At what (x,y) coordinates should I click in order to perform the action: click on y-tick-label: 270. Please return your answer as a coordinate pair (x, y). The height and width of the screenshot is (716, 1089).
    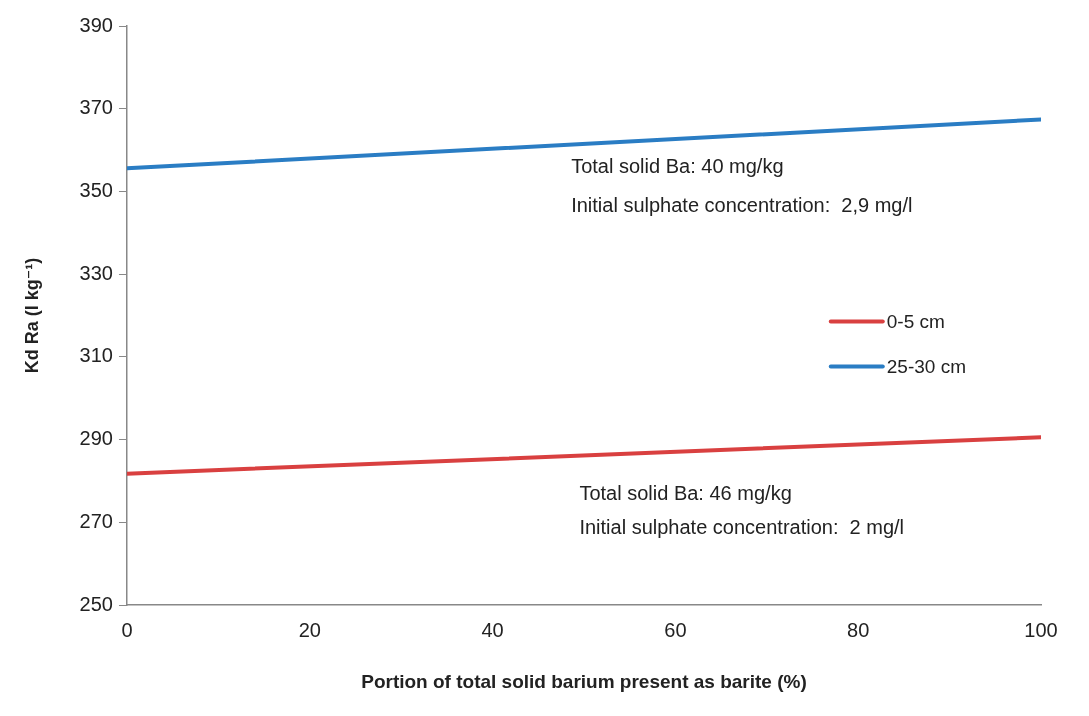
    Looking at the image, I should click on (96, 520).